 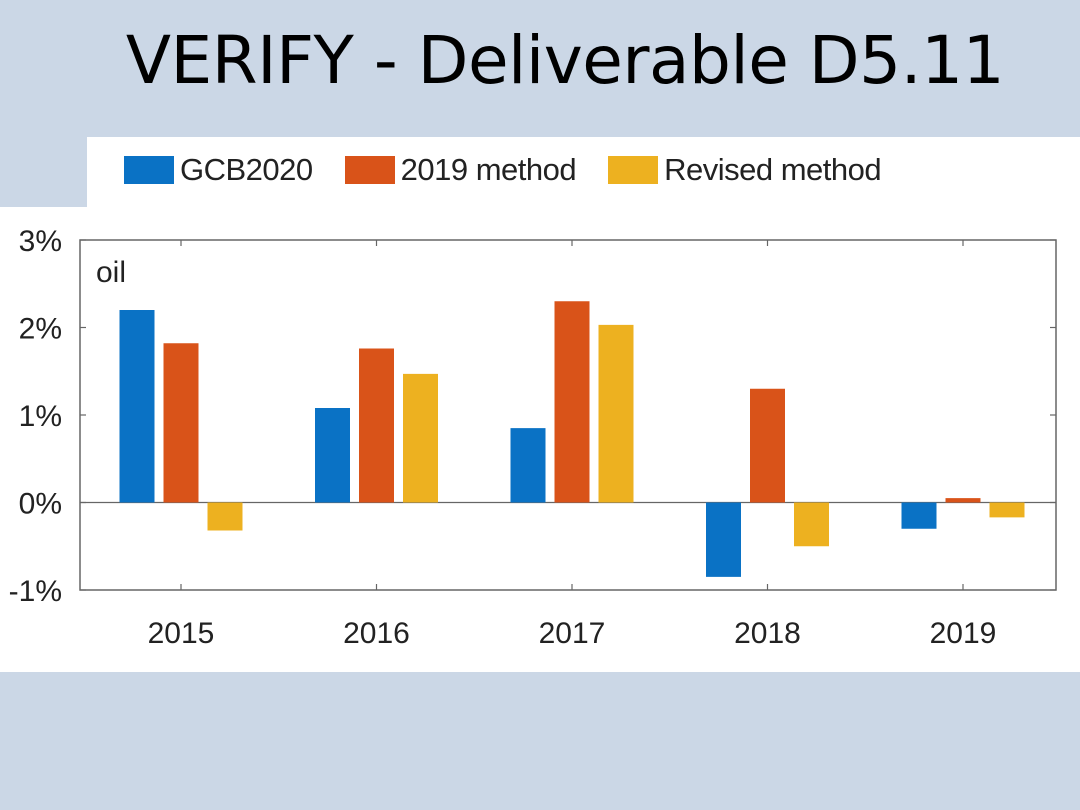 What do you see at coordinates (528, 465) in the screenshot?
I see `bar-gcb2020-2017` at bounding box center [528, 465].